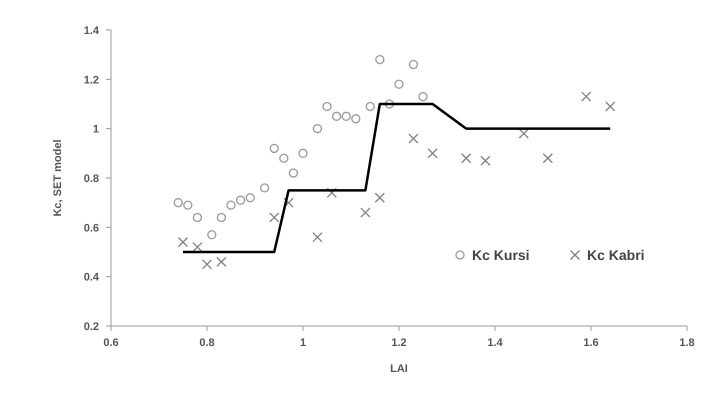 Image resolution: width=715 pixels, height=407 pixels. What do you see at coordinates (207, 343) in the screenshot?
I see `x-tick-label: 0.8` at bounding box center [207, 343].